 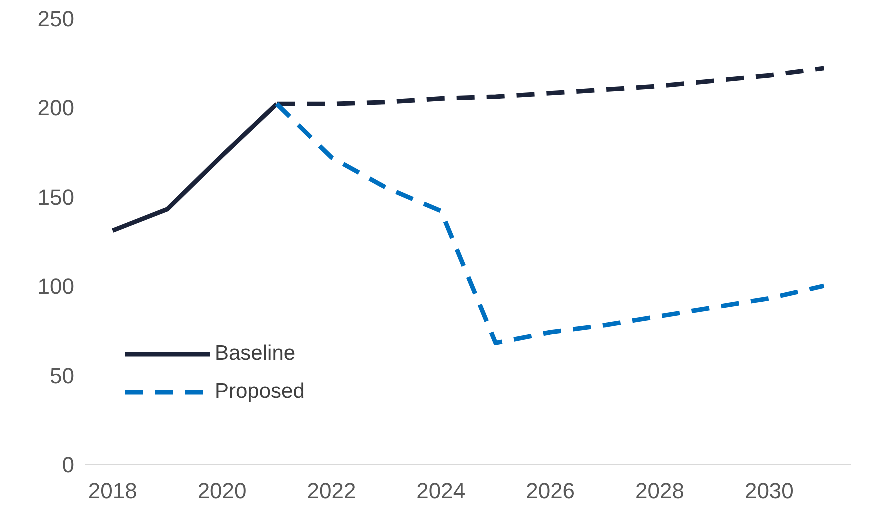 What do you see at coordinates (769, 491) in the screenshot?
I see `x-tick-label: 2030` at bounding box center [769, 491].